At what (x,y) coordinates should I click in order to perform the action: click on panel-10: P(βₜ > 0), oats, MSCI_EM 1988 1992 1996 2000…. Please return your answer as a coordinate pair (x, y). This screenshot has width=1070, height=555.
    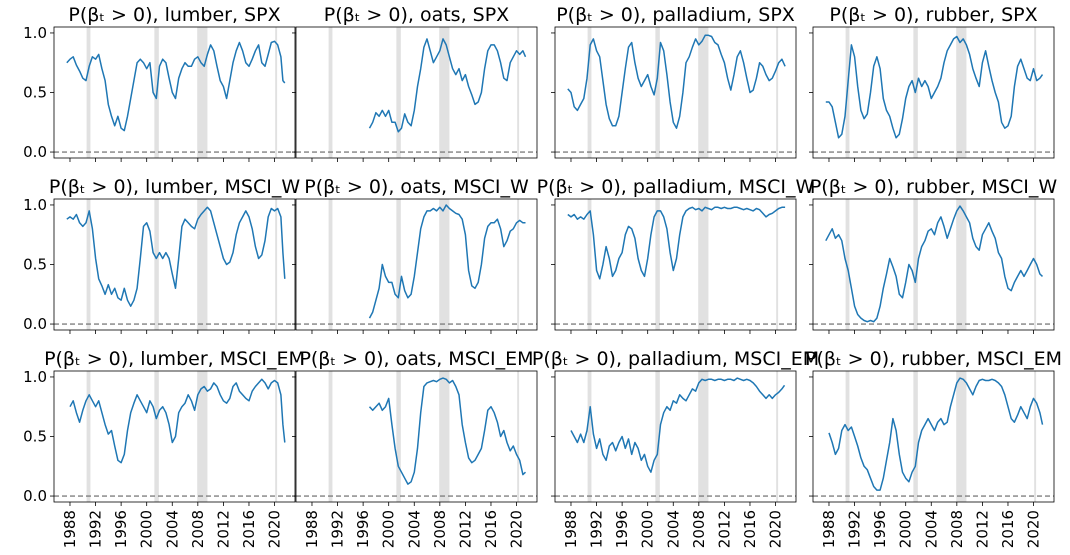
    Looking at the image, I should click on (415, 448).